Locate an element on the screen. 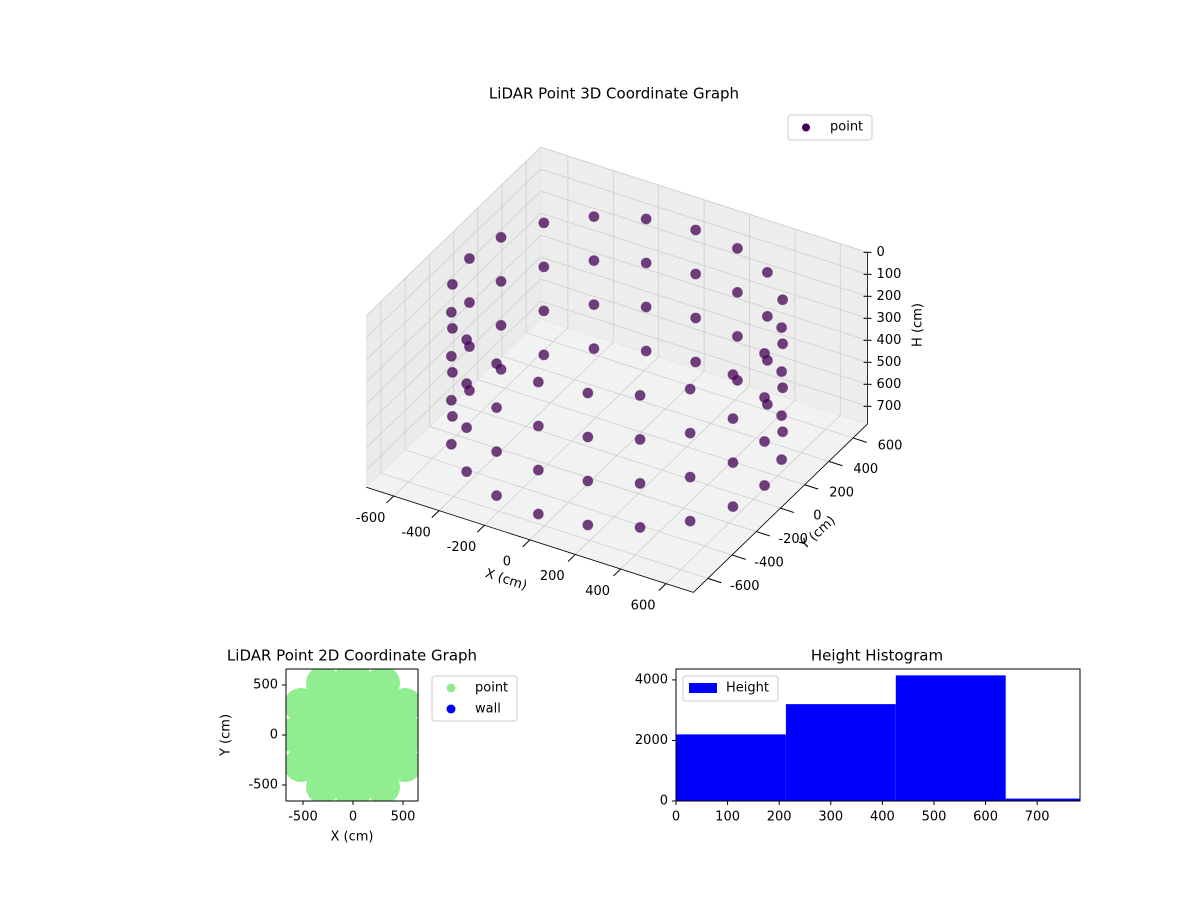 The height and width of the screenshot is (900, 1200). bar is located at coordinates (840, 752).